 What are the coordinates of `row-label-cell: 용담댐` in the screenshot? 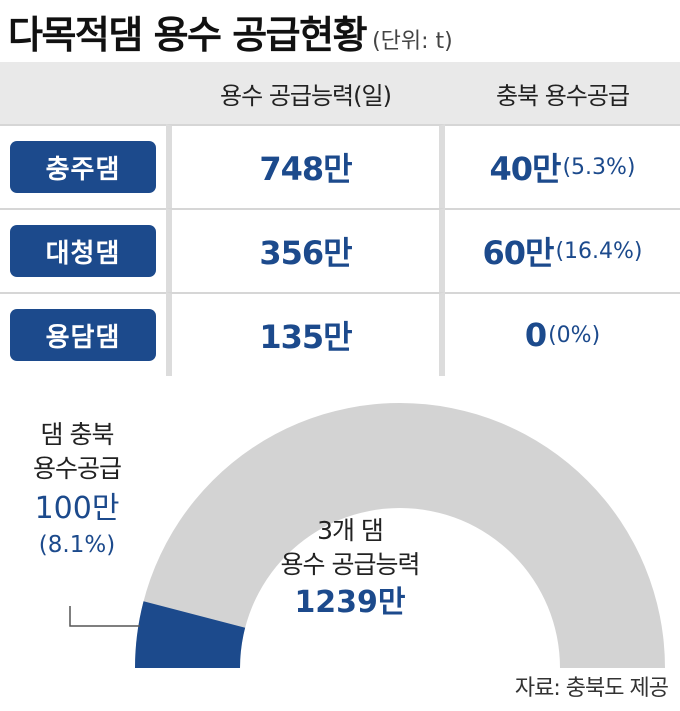 It's located at (83, 334).